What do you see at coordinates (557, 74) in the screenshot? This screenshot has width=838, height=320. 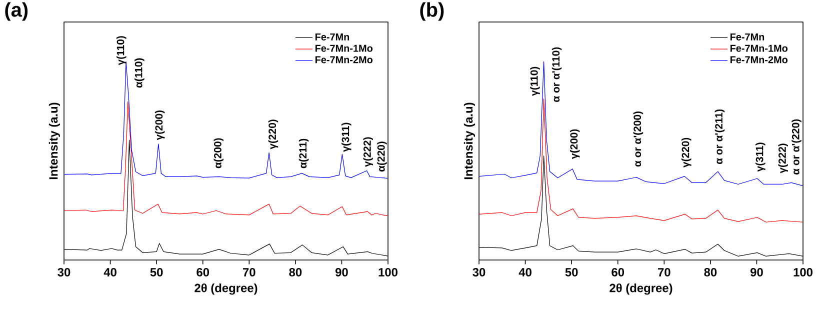 I see `annotation: α or α'(110)` at bounding box center [557, 74].